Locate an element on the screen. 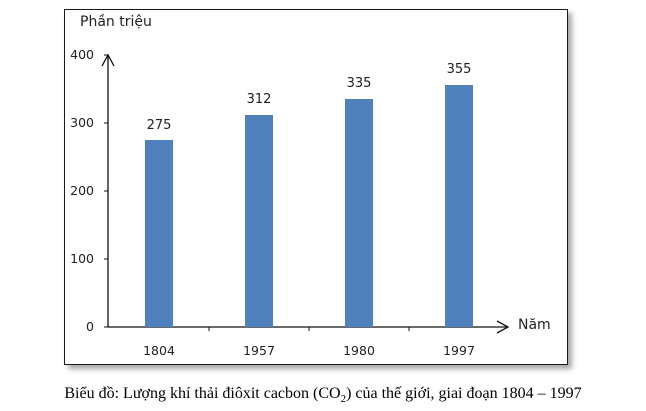  bar-1957 is located at coordinates (259, 221).